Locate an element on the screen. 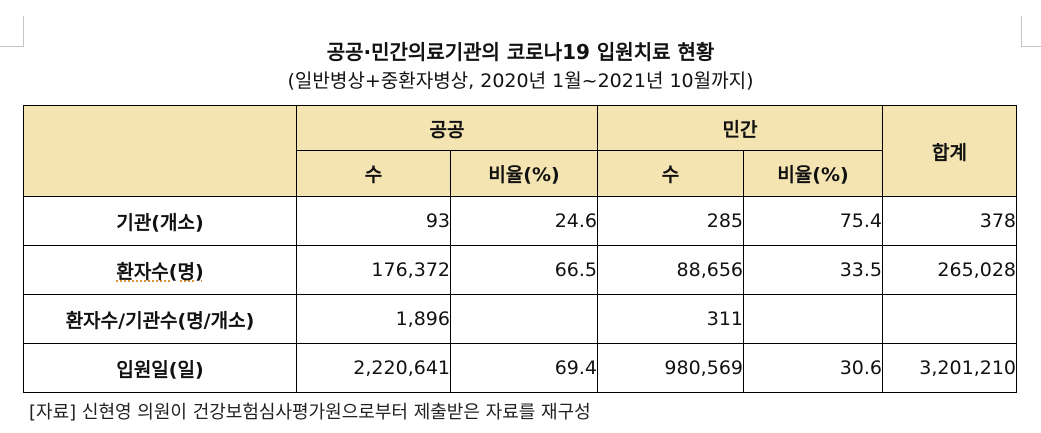 This screenshot has height=433, width=1041. cell-public-ratio: 66.5 is located at coordinates (524, 270).